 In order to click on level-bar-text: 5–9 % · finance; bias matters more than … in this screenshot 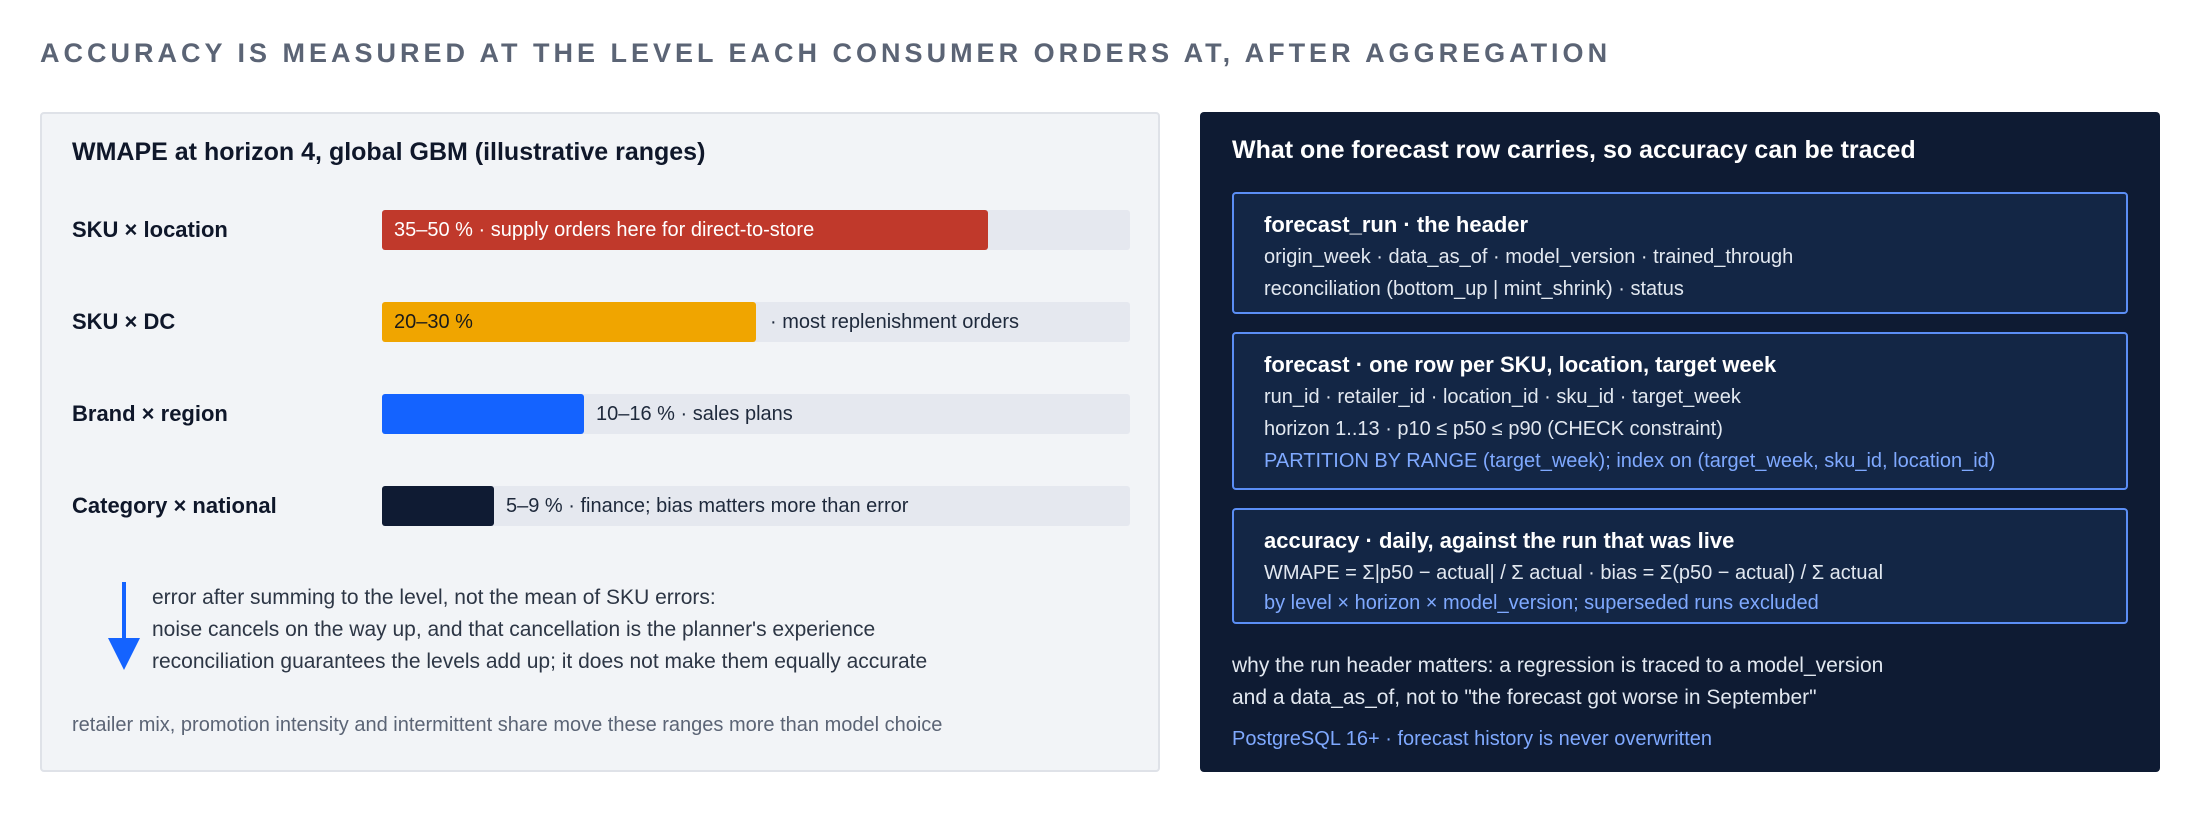, I will do `click(707, 506)`.